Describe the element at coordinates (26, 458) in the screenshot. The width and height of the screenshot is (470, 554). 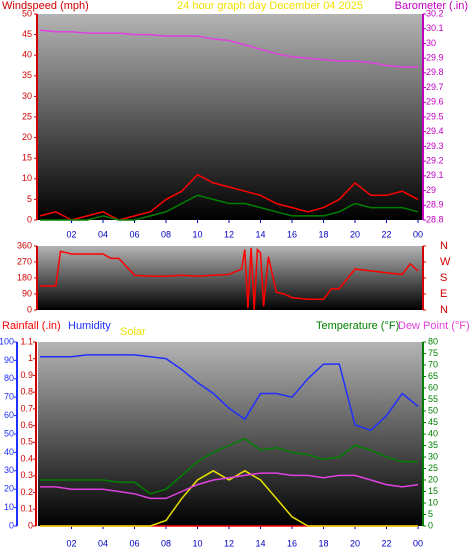
I see `y3-tick-label: 0.4` at that location.